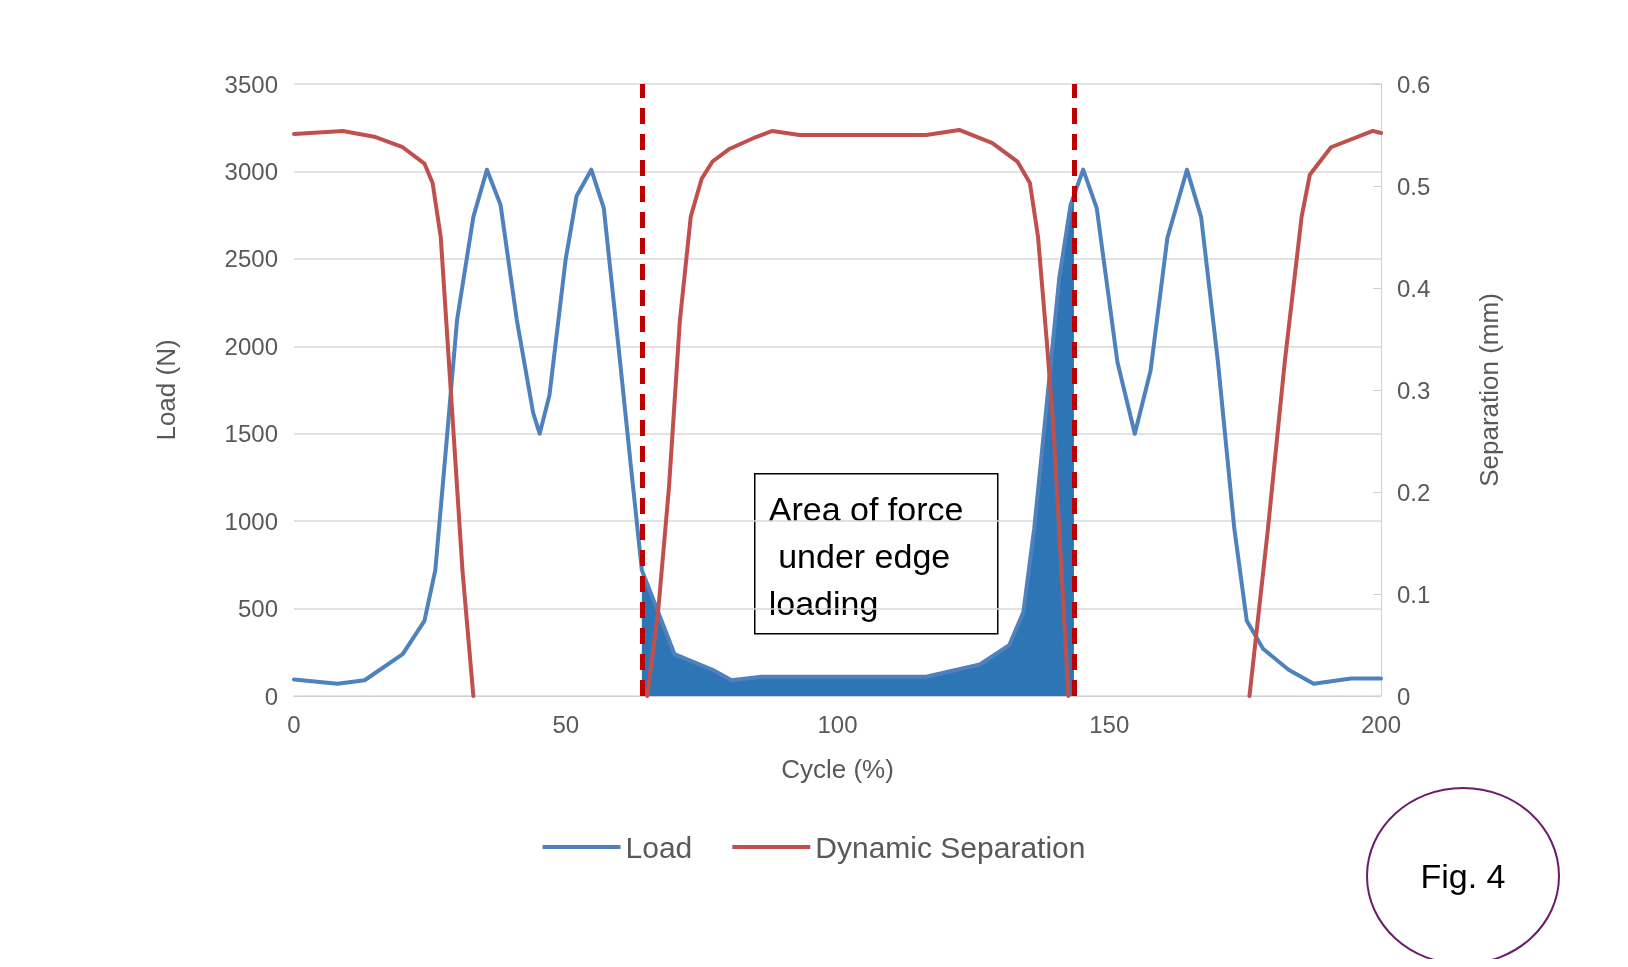  I want to click on y2-tick-label: 0.6, so click(1414, 84).